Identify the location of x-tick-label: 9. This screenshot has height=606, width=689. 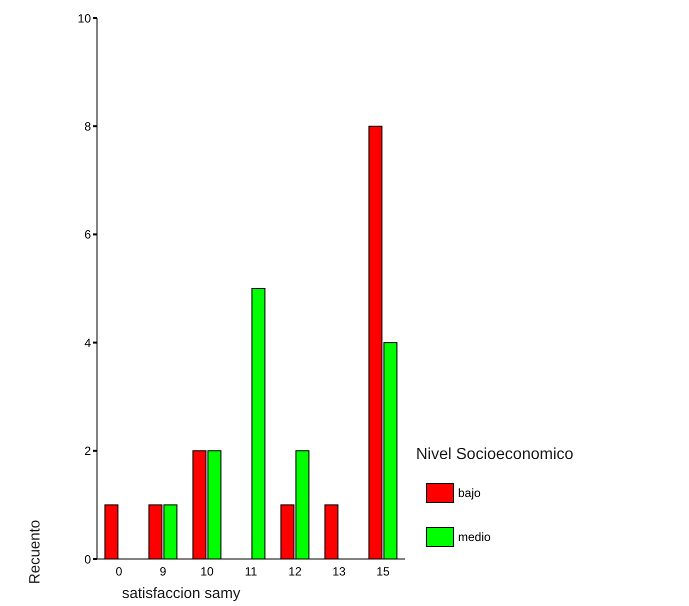
(163, 571).